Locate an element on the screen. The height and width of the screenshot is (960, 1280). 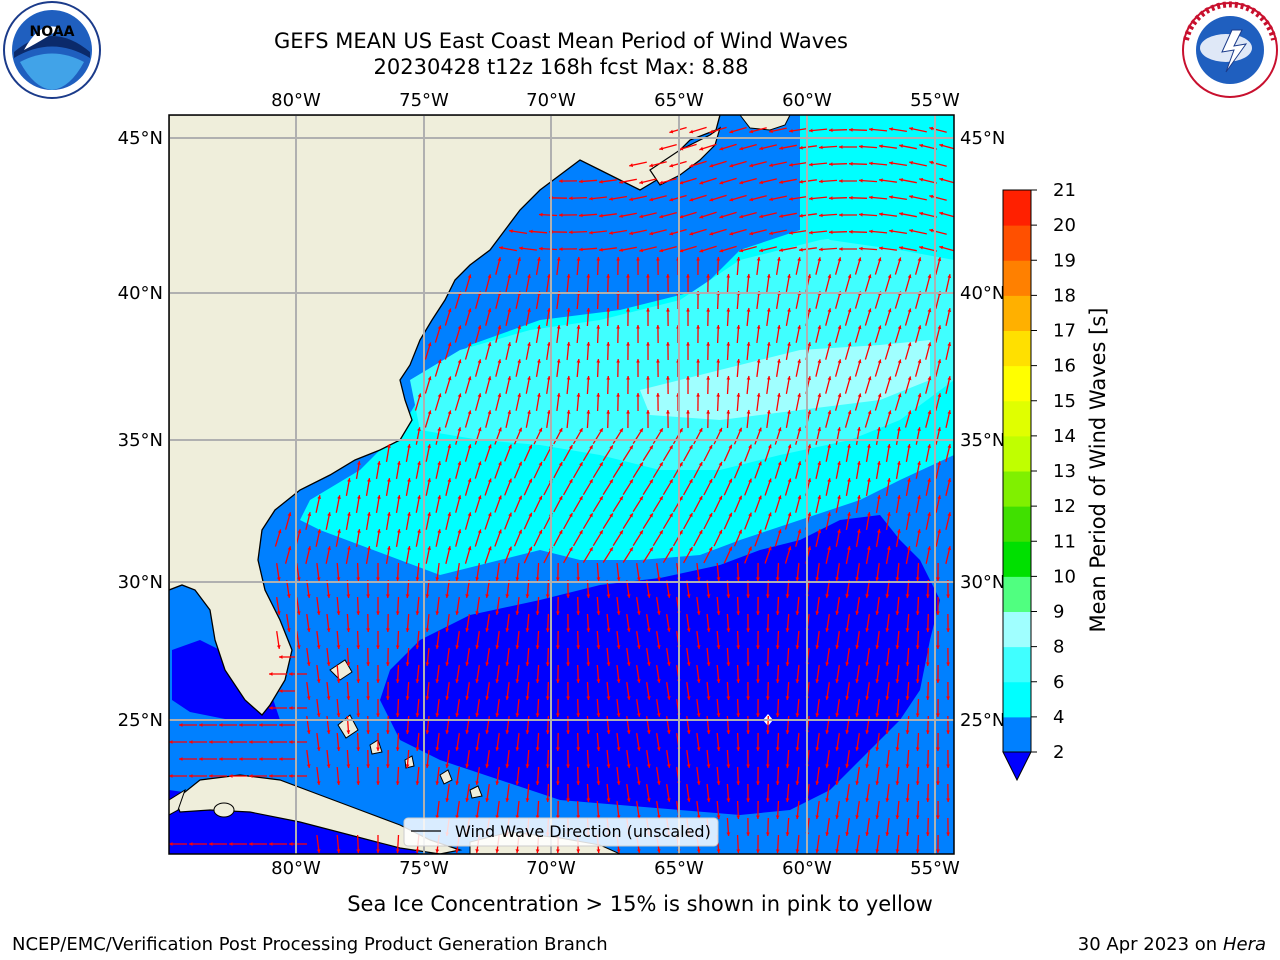
lat-label: 30°N is located at coordinates (140, 582).